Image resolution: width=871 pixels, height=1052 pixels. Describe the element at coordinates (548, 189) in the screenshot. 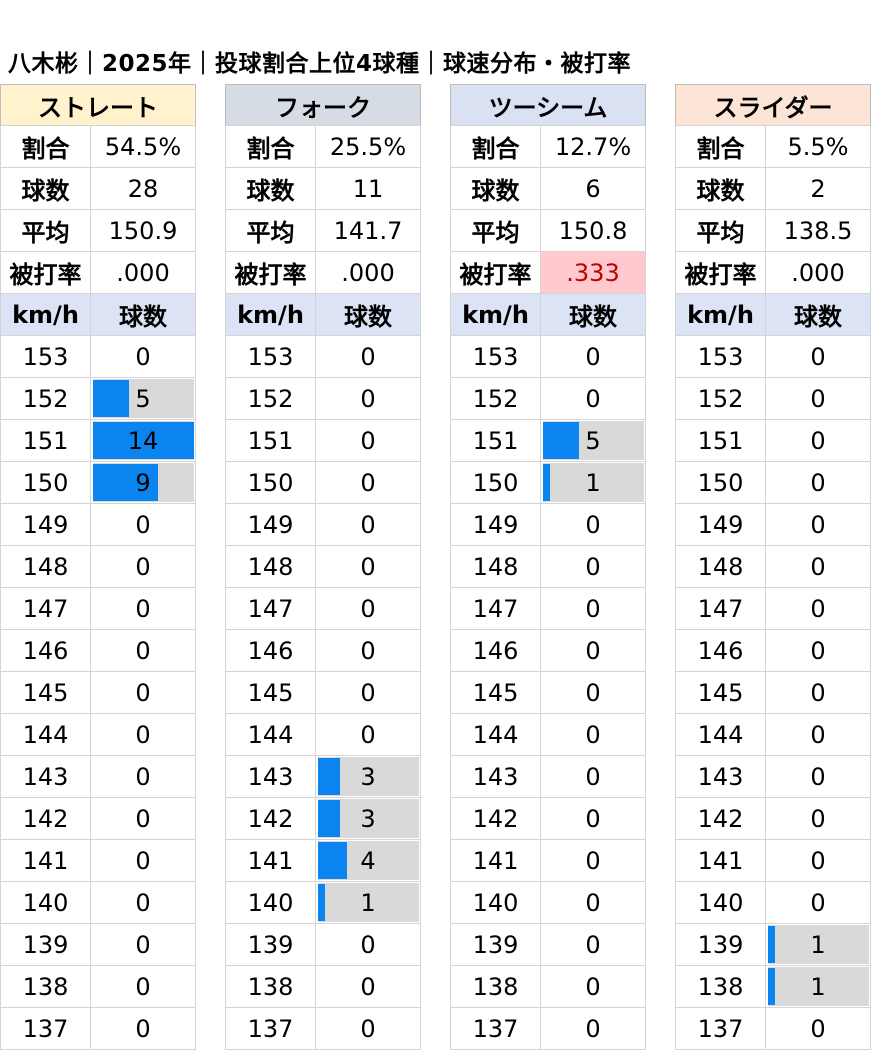

I see `stat-row: 球数 6` at that location.